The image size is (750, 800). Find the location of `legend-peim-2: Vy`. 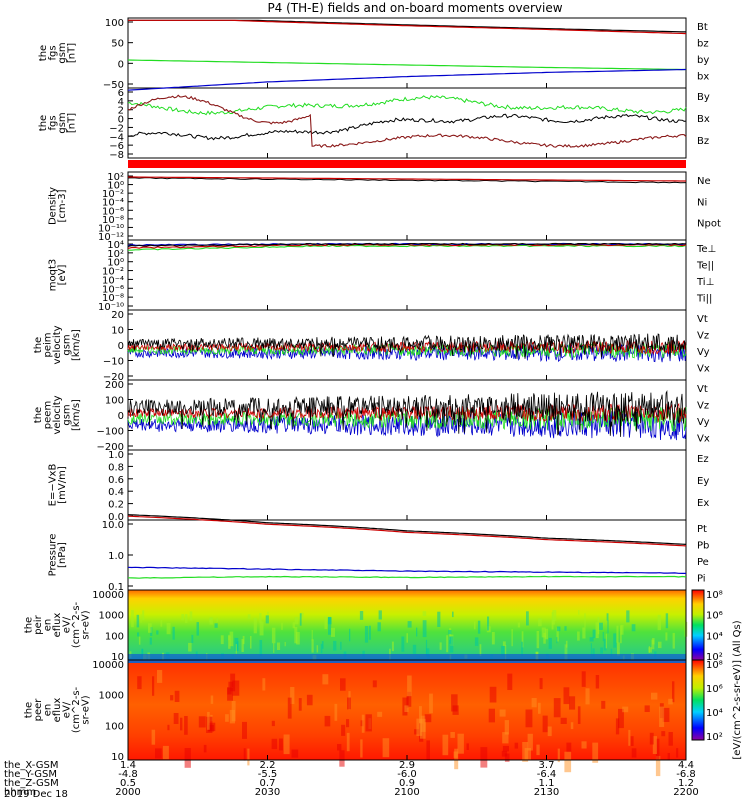

legend-peim-2: Vy is located at coordinates (703, 352).